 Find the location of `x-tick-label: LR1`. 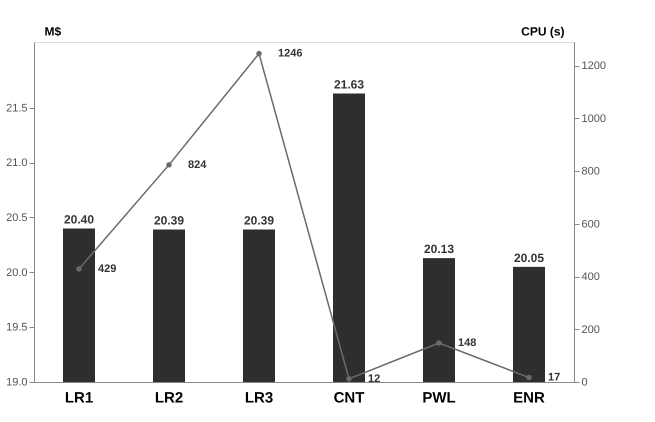

x-tick-label: LR1 is located at coordinates (79, 398).